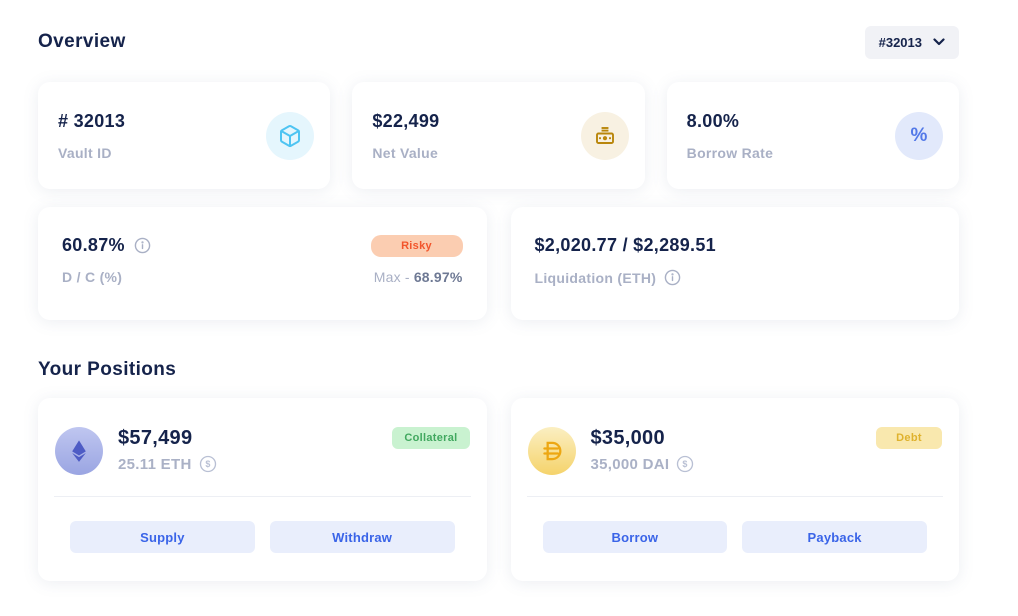 This screenshot has height=616, width=1018. Describe the element at coordinates (735, 525) in the screenshot. I see `debt-actions: Borrow Payback` at that location.